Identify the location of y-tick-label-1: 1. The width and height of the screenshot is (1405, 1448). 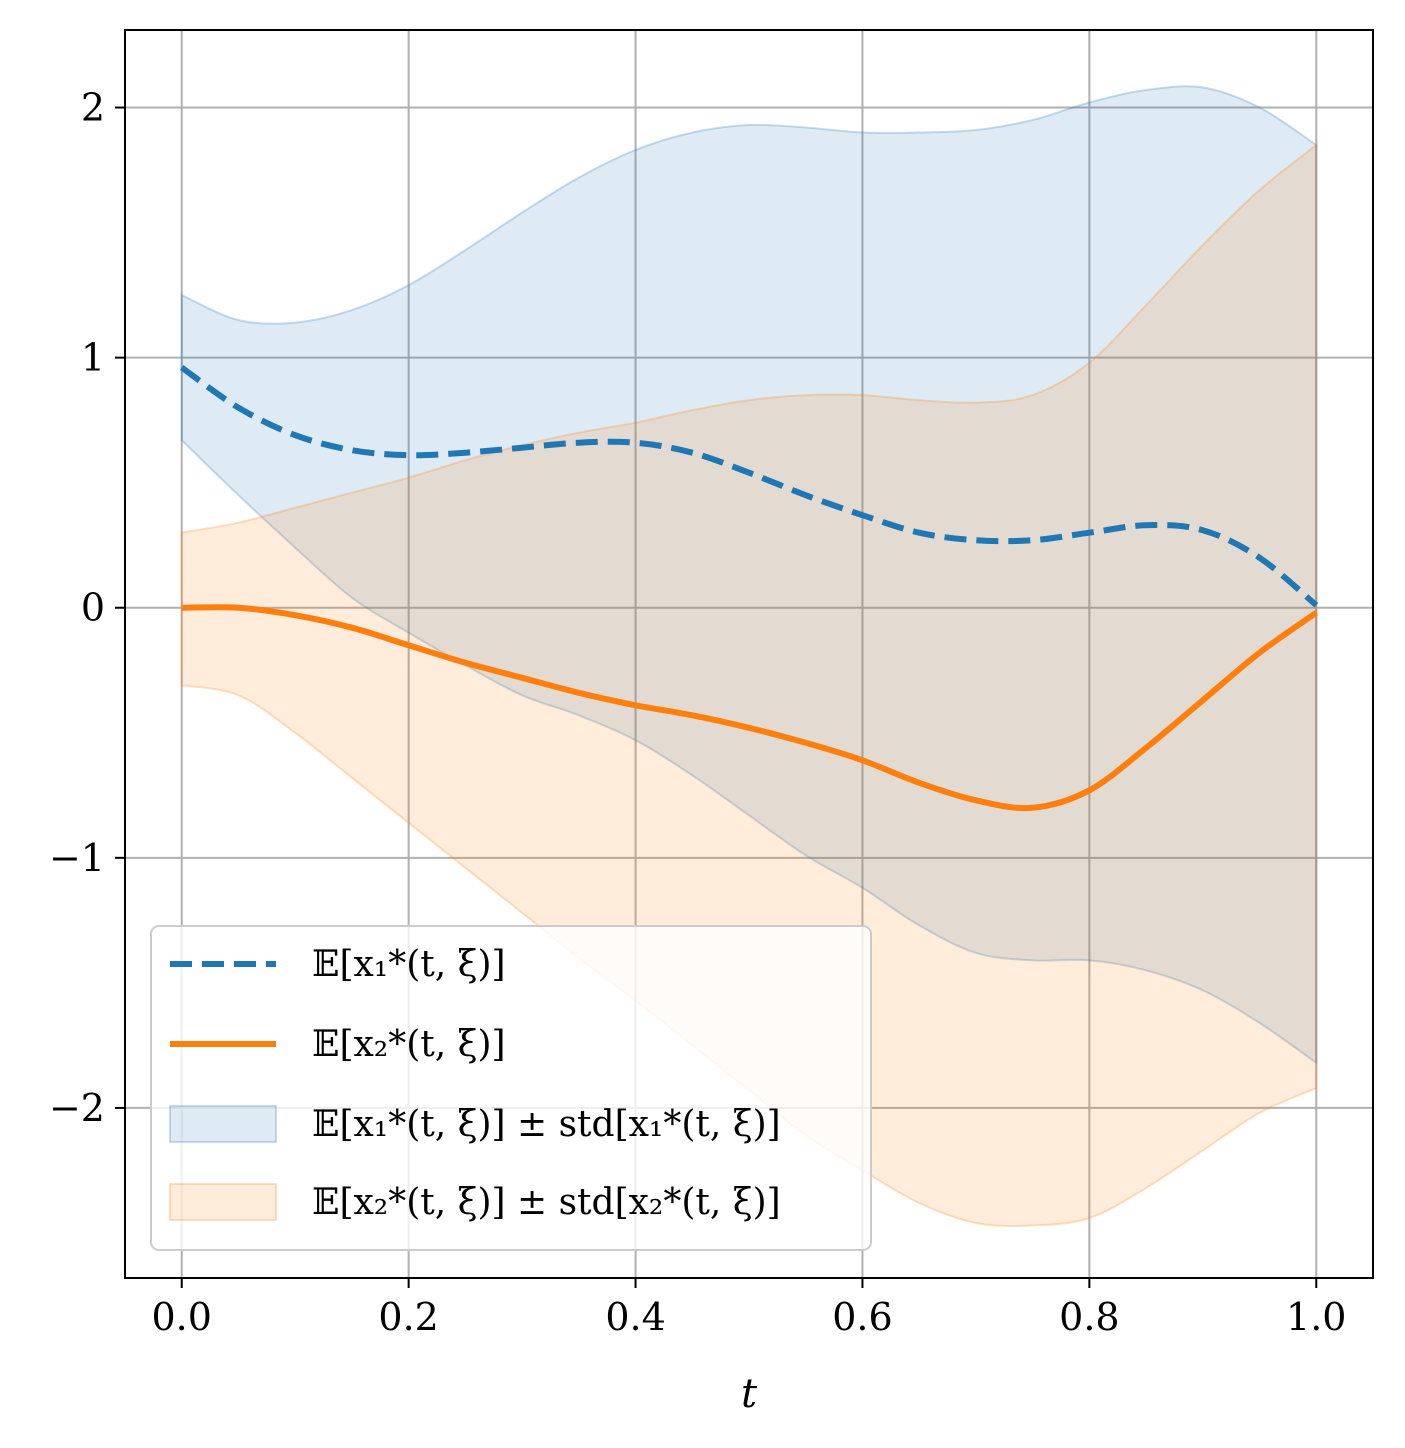
(93, 358).